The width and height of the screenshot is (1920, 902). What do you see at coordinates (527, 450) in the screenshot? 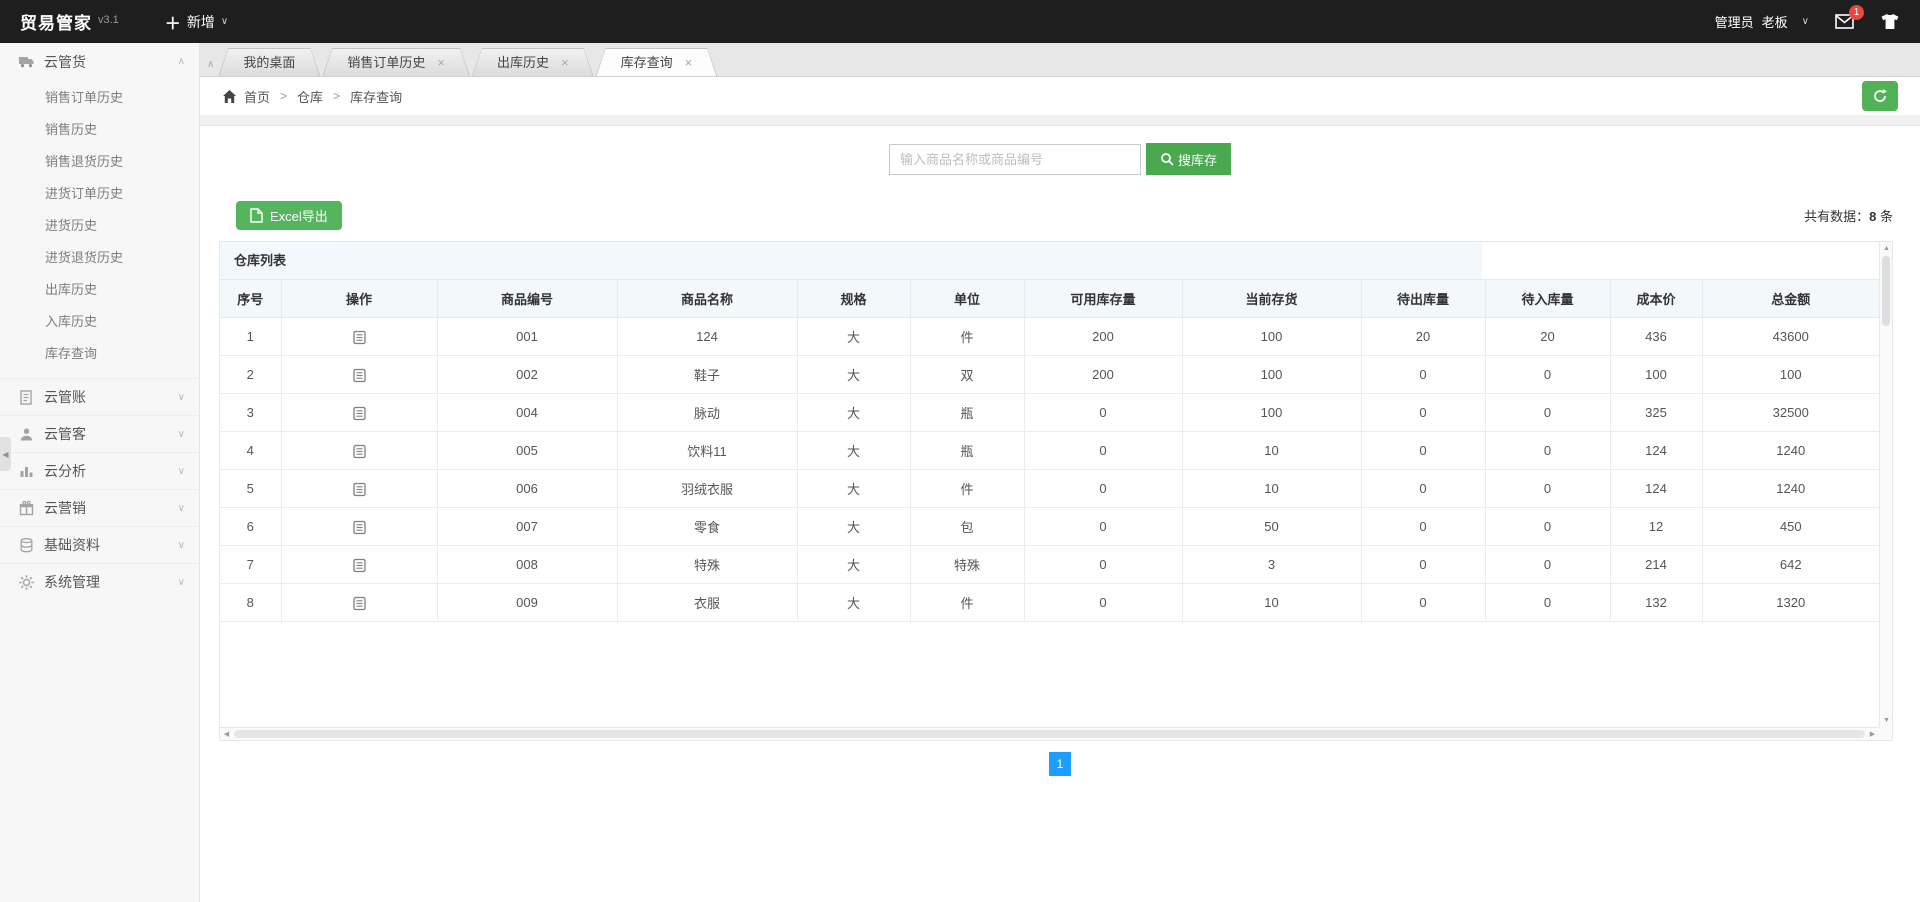
I see `table-cell: 005` at bounding box center [527, 450].